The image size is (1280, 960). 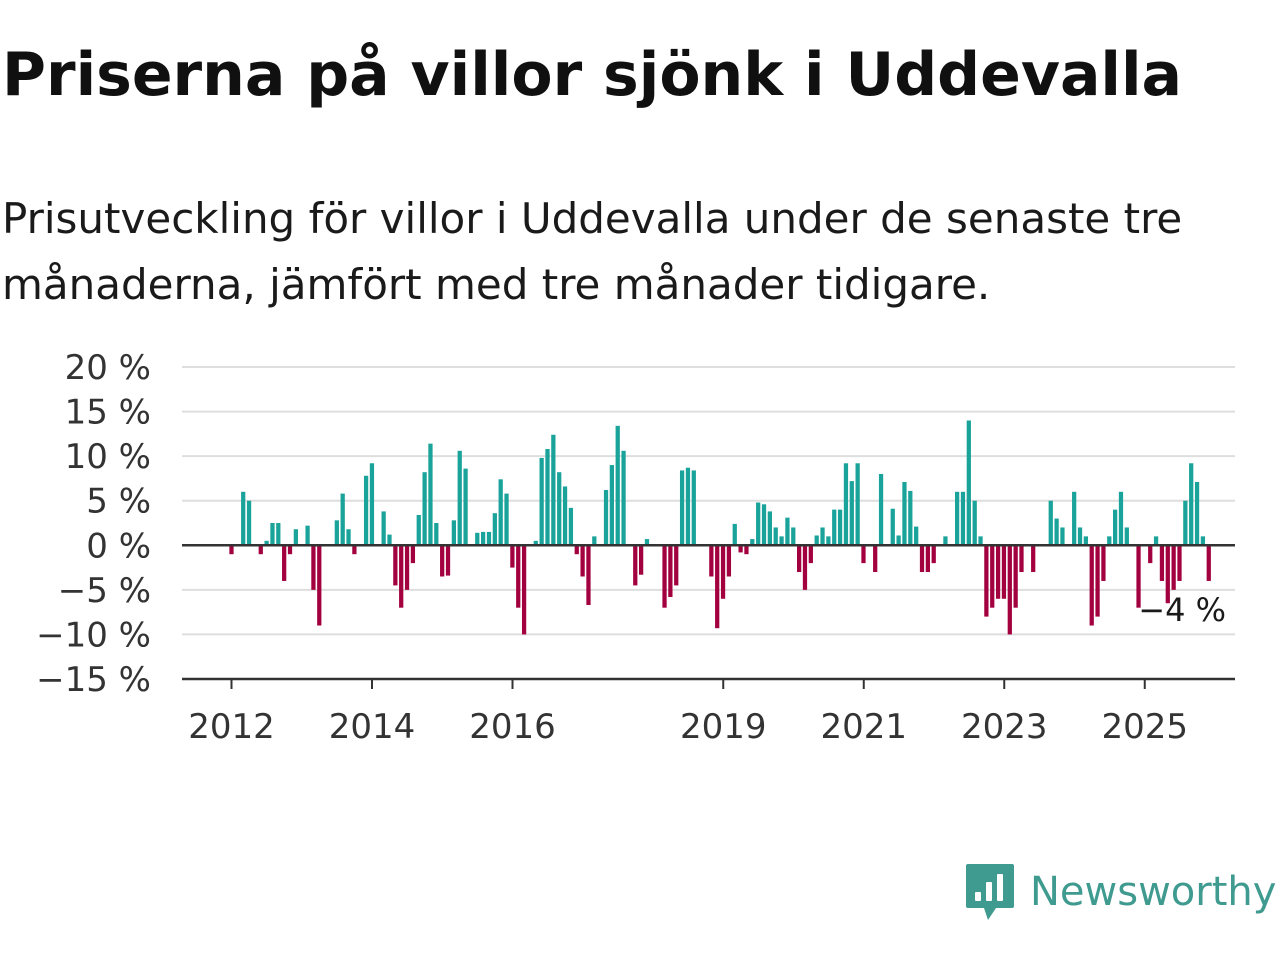 I want to click on x-tick-label: 2023, so click(x=1004, y=727).